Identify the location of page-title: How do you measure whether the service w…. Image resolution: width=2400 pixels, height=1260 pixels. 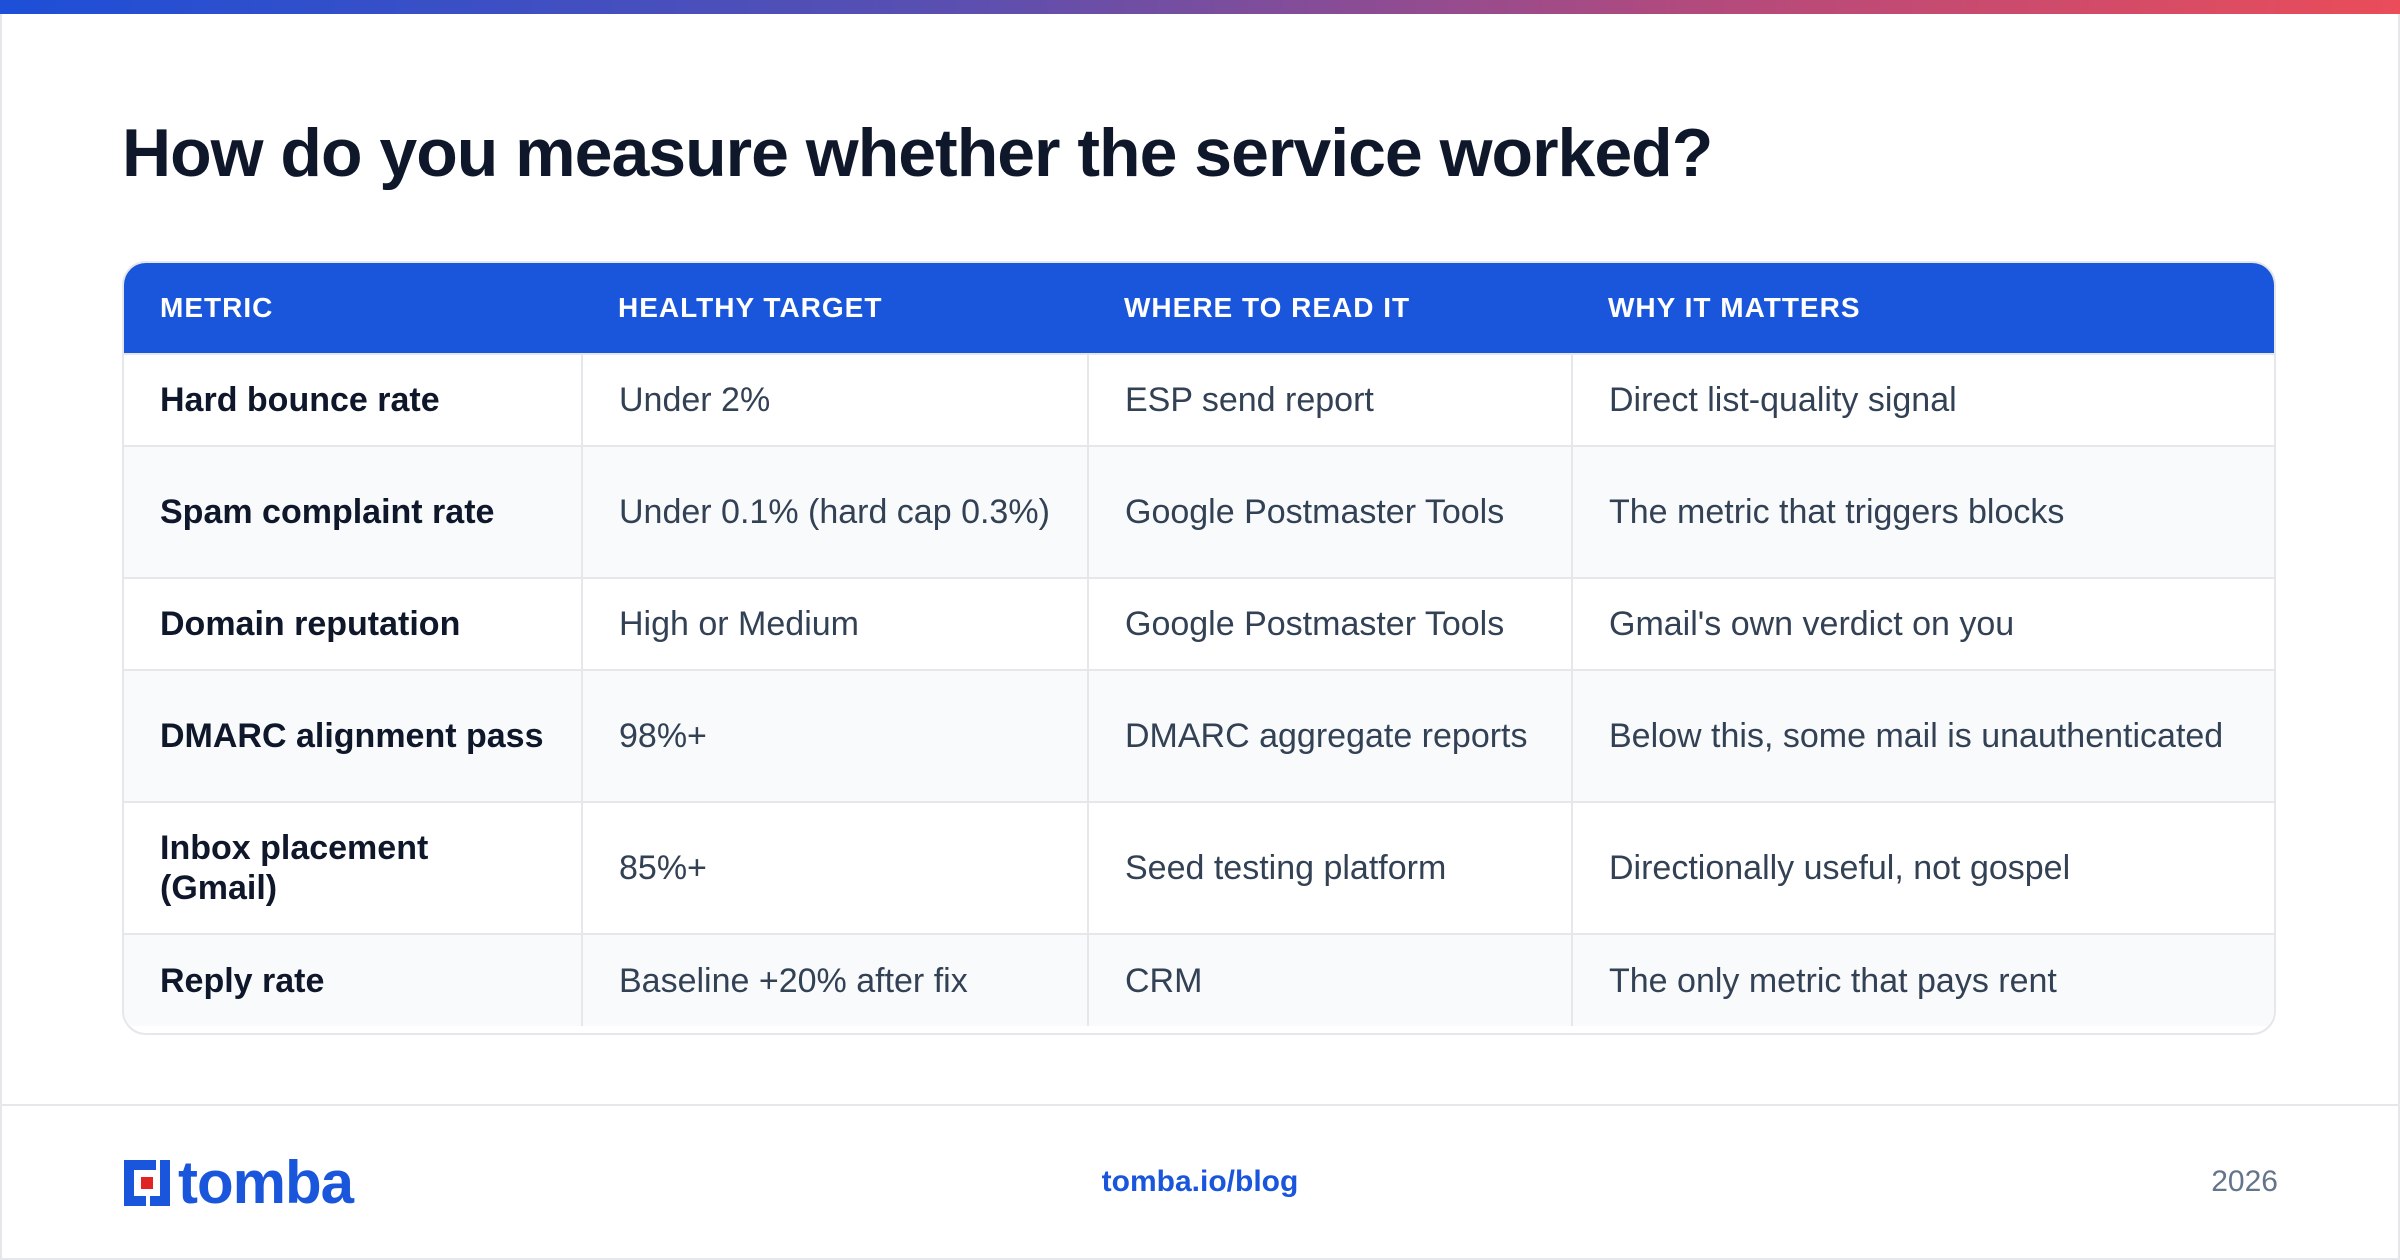
(917, 153).